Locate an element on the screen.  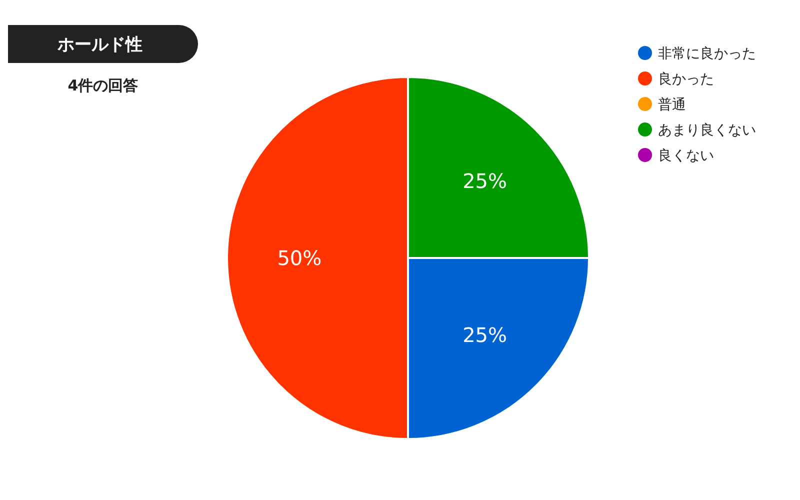
legend-label: 普通 is located at coordinates (672, 104).